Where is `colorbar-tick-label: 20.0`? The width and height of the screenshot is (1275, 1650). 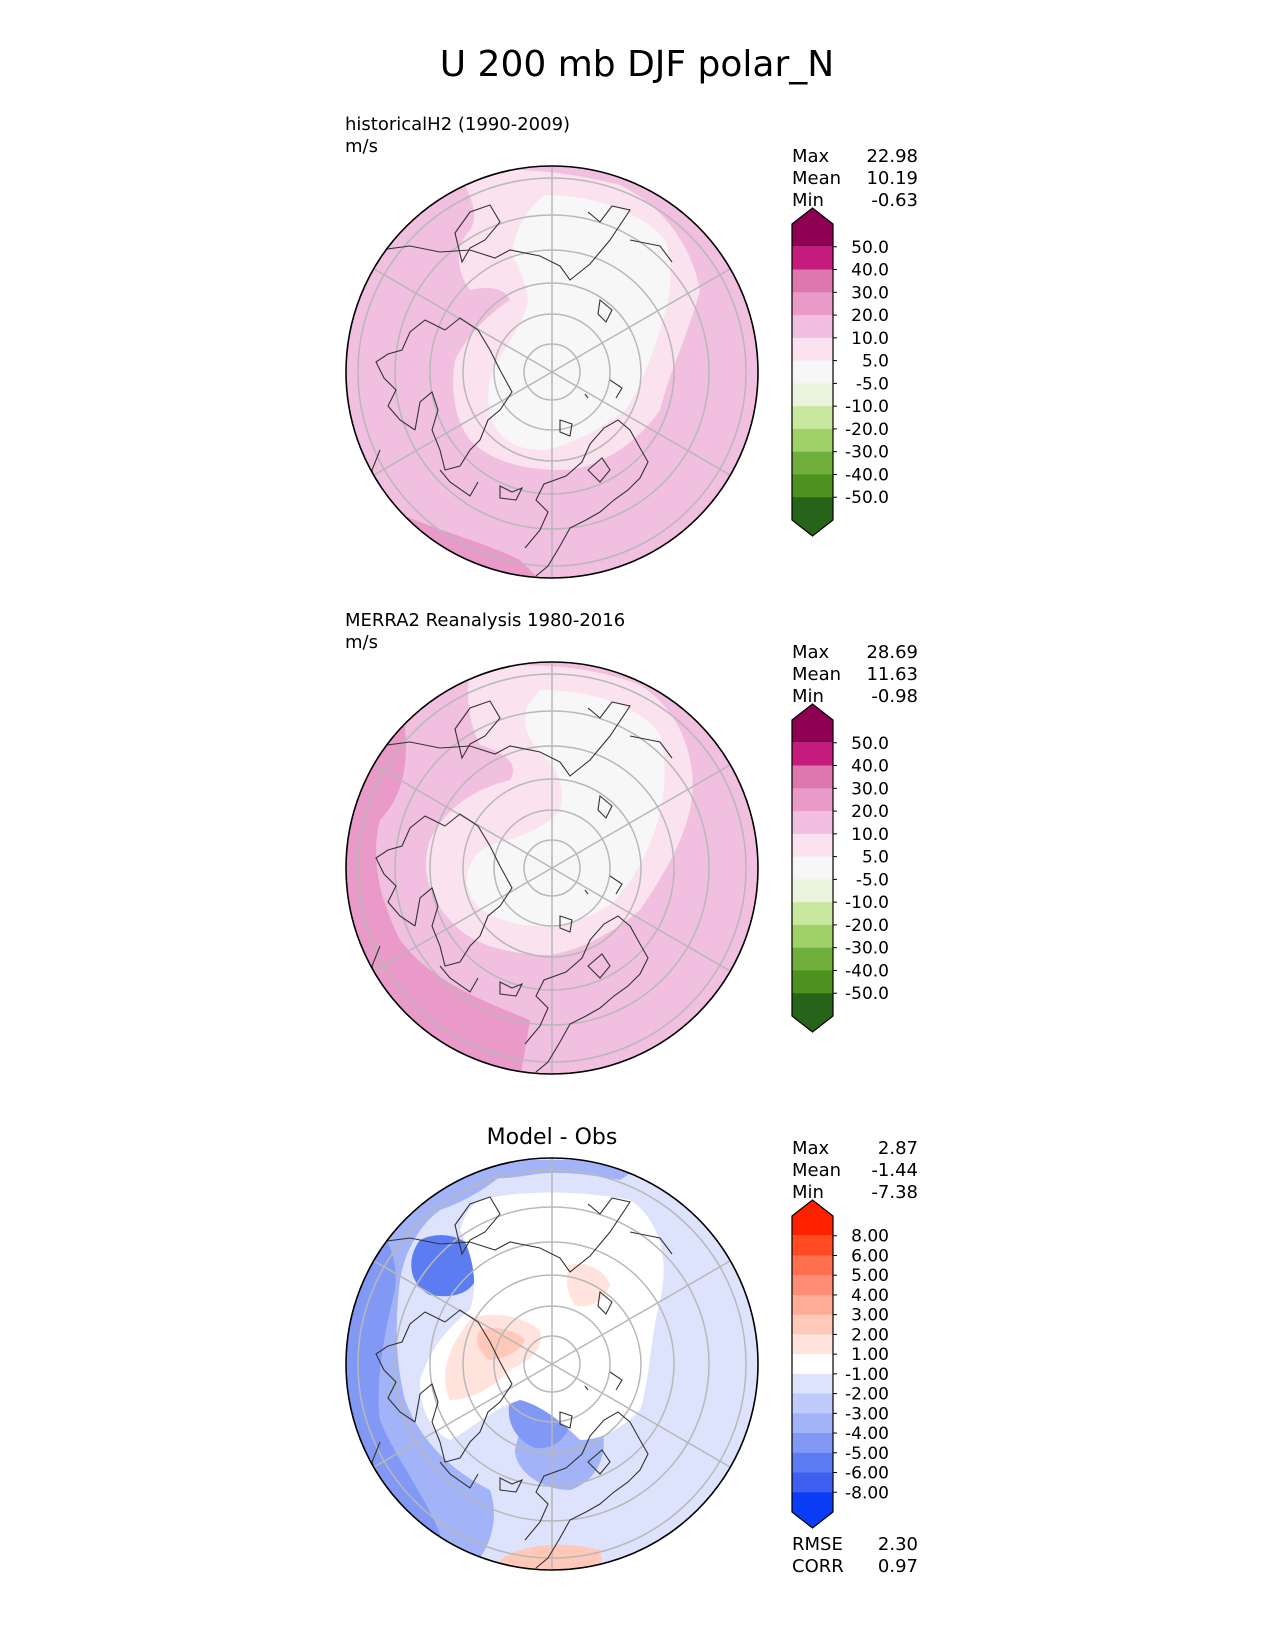 colorbar-tick-label: 20.0 is located at coordinates (870, 812).